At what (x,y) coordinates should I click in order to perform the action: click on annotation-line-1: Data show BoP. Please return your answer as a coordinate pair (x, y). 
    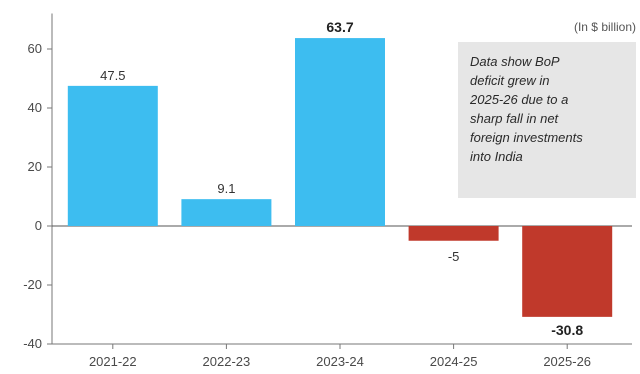
    Looking at the image, I should click on (515, 61).